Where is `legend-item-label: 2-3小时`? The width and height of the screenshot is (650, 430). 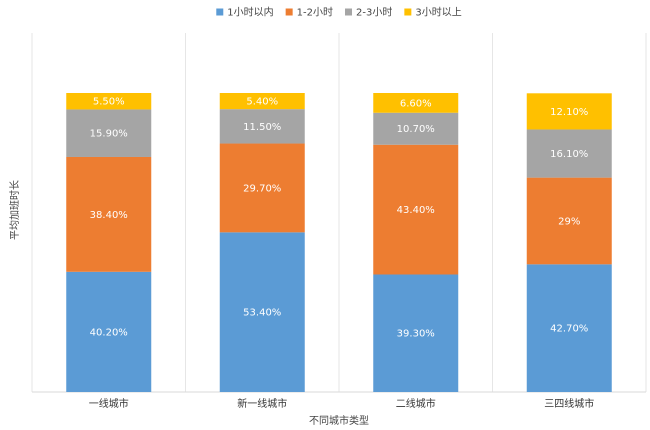
legend-item-label: 2-3小时 is located at coordinates (374, 13).